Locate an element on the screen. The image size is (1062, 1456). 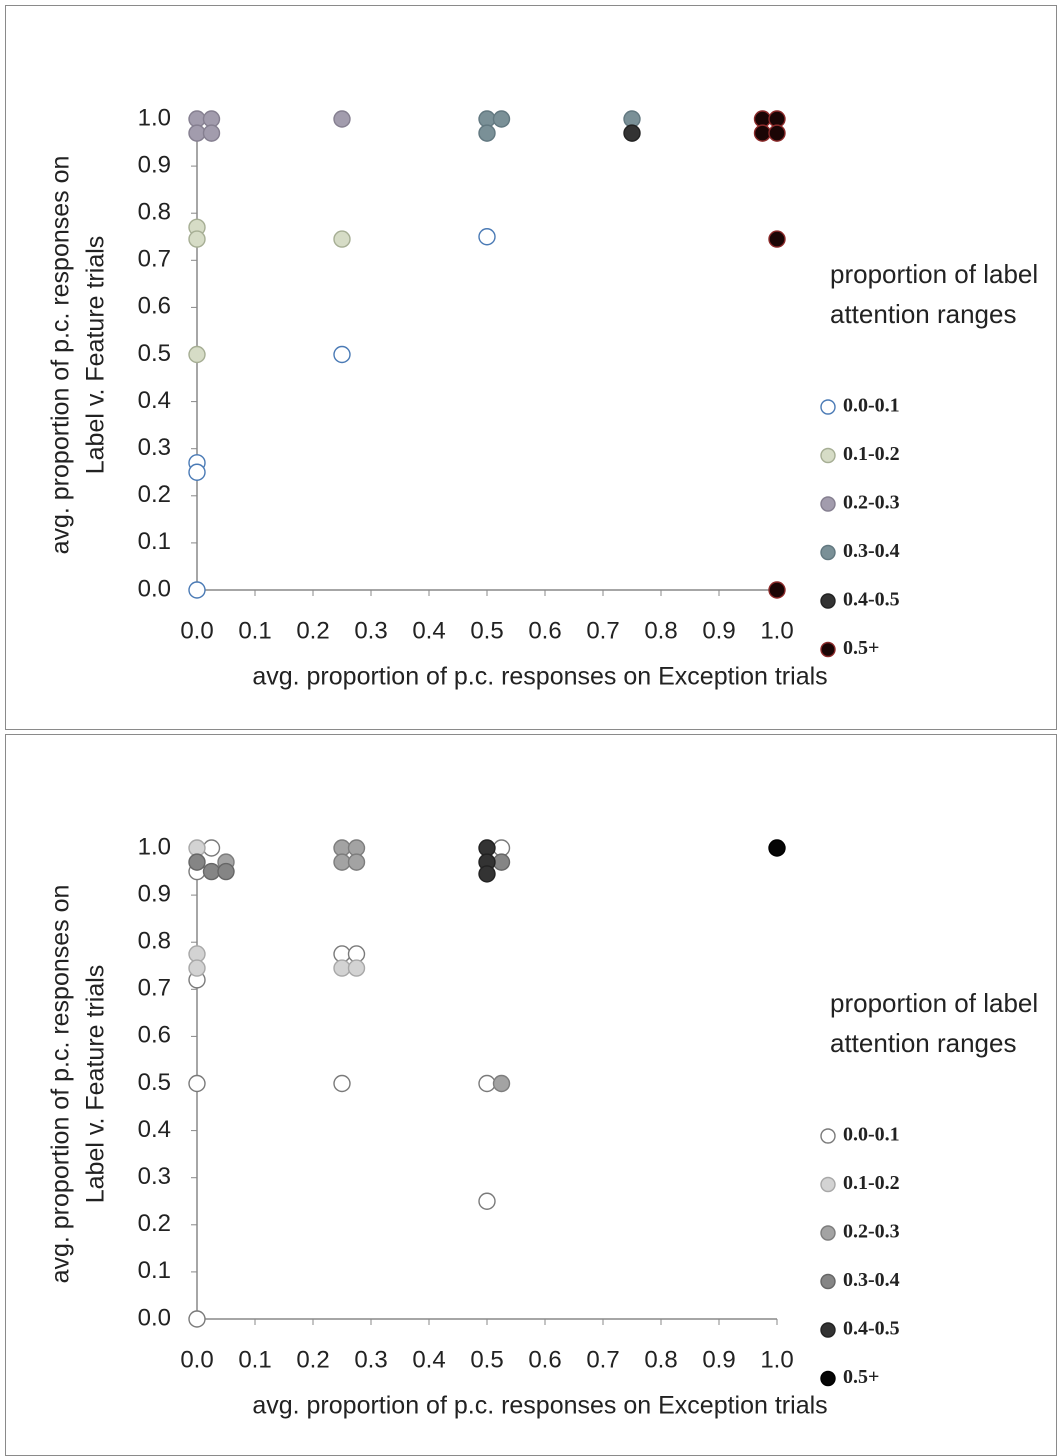
y-tick-label: 0.4 is located at coordinates (154, 400).